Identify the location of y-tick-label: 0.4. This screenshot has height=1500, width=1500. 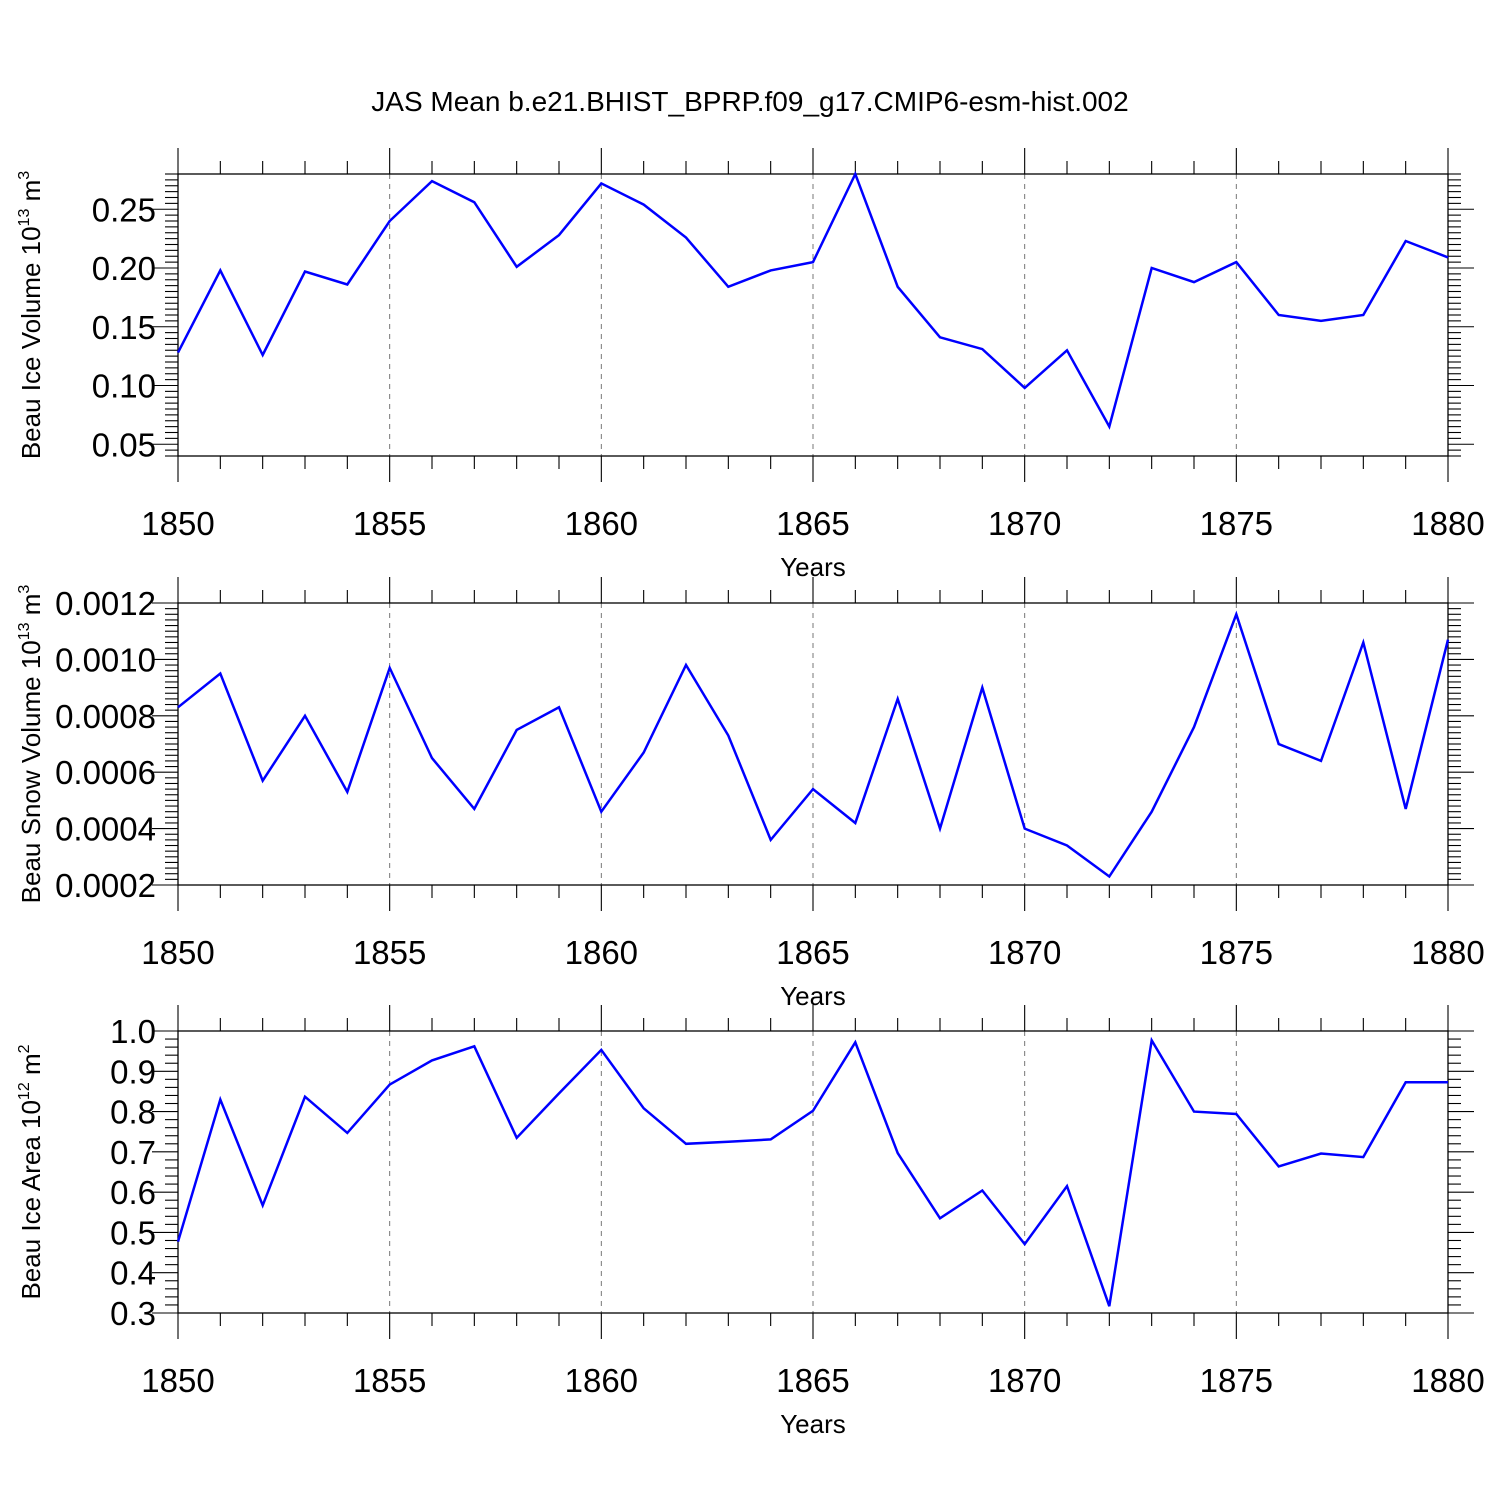
(133, 1273).